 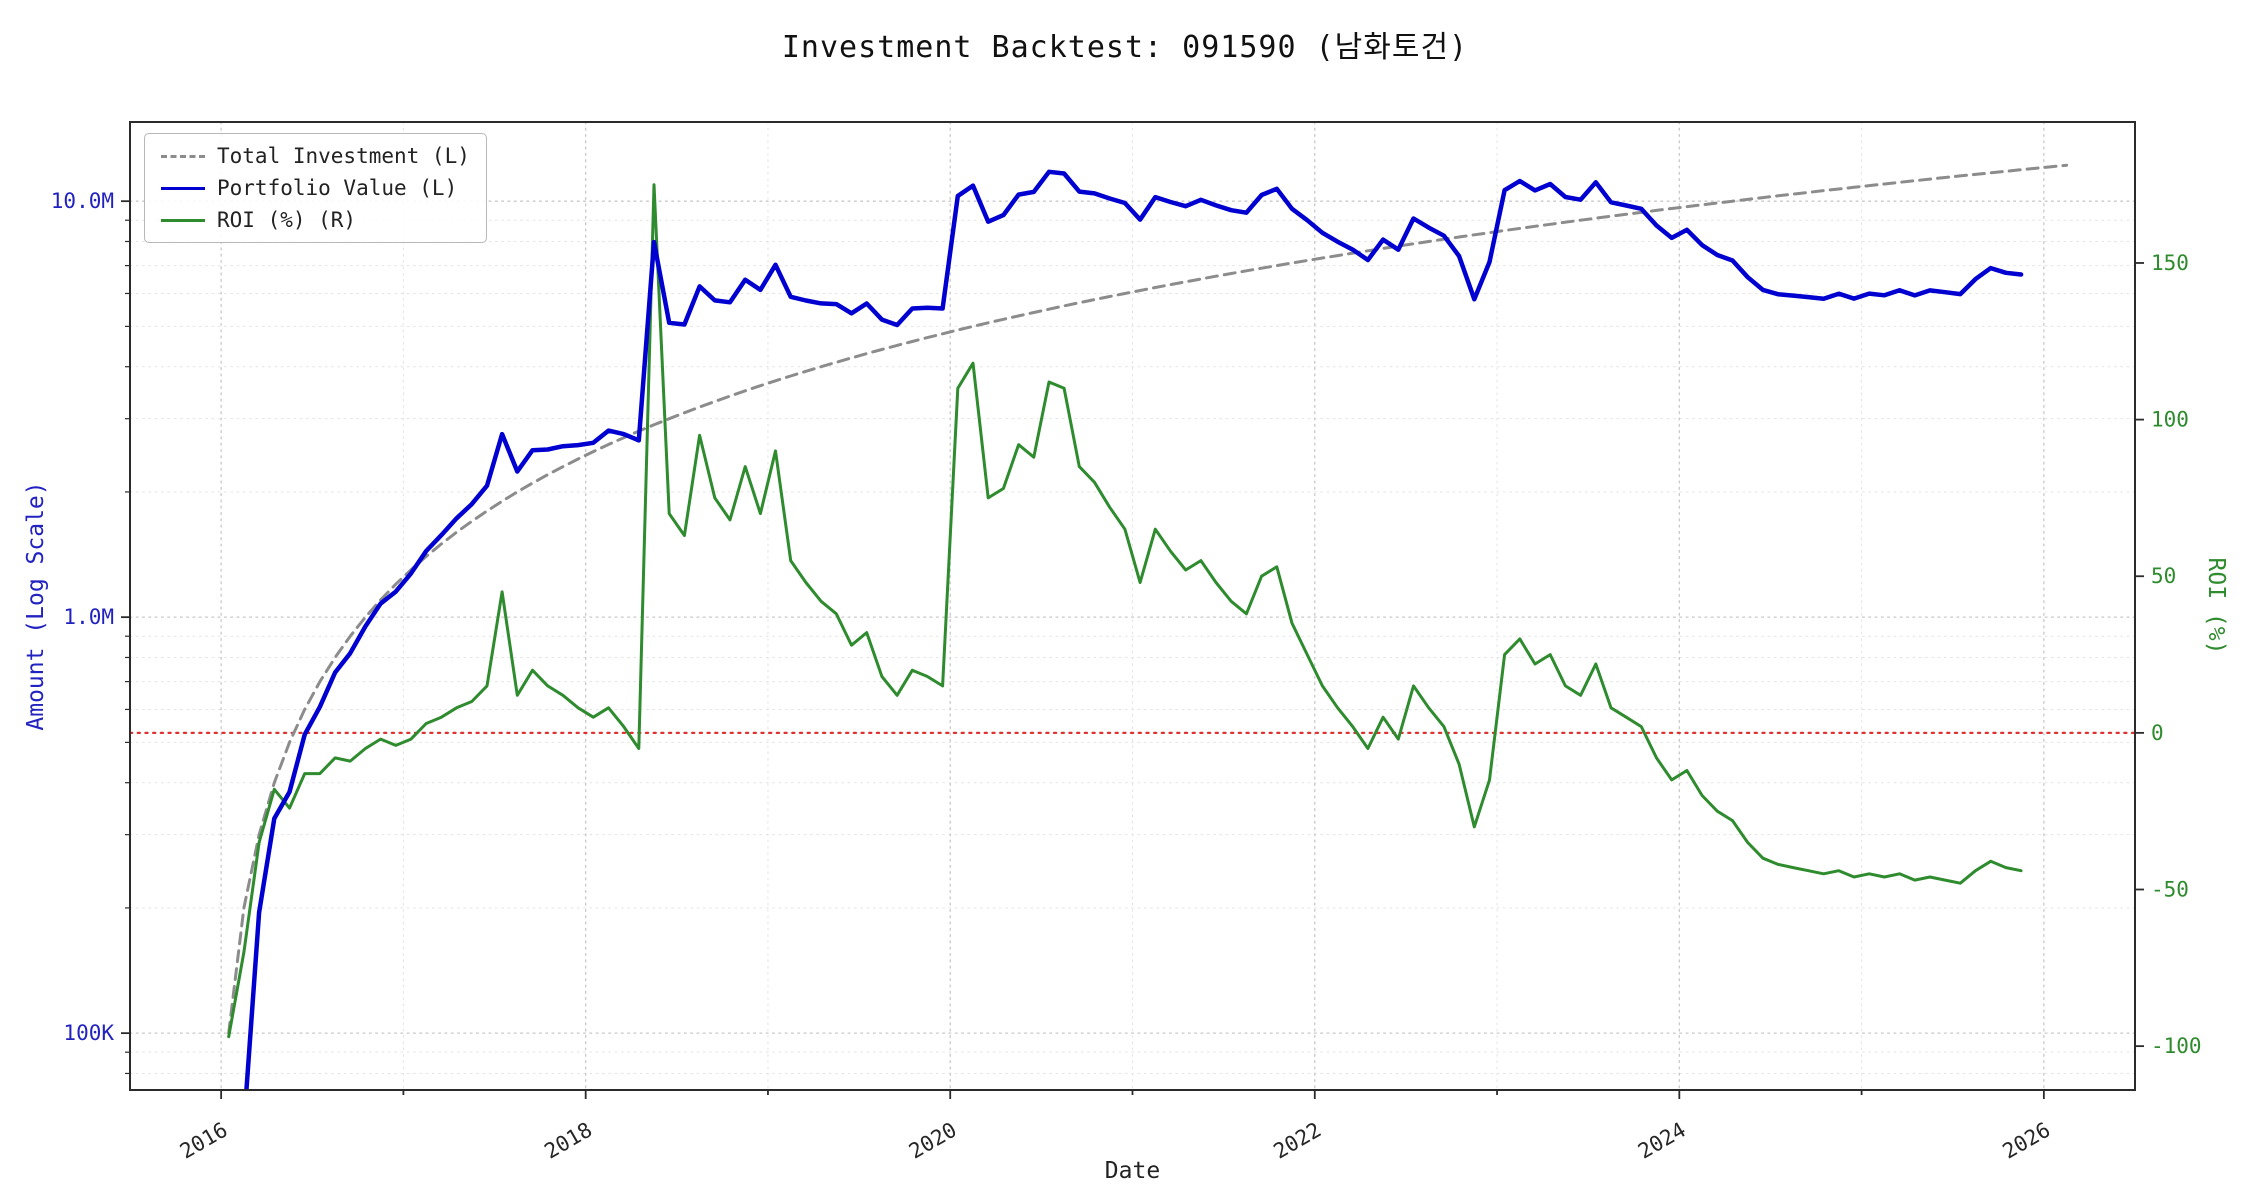 What do you see at coordinates (1662, 1141) in the screenshot?
I see `x-tick-label: 2024` at bounding box center [1662, 1141].